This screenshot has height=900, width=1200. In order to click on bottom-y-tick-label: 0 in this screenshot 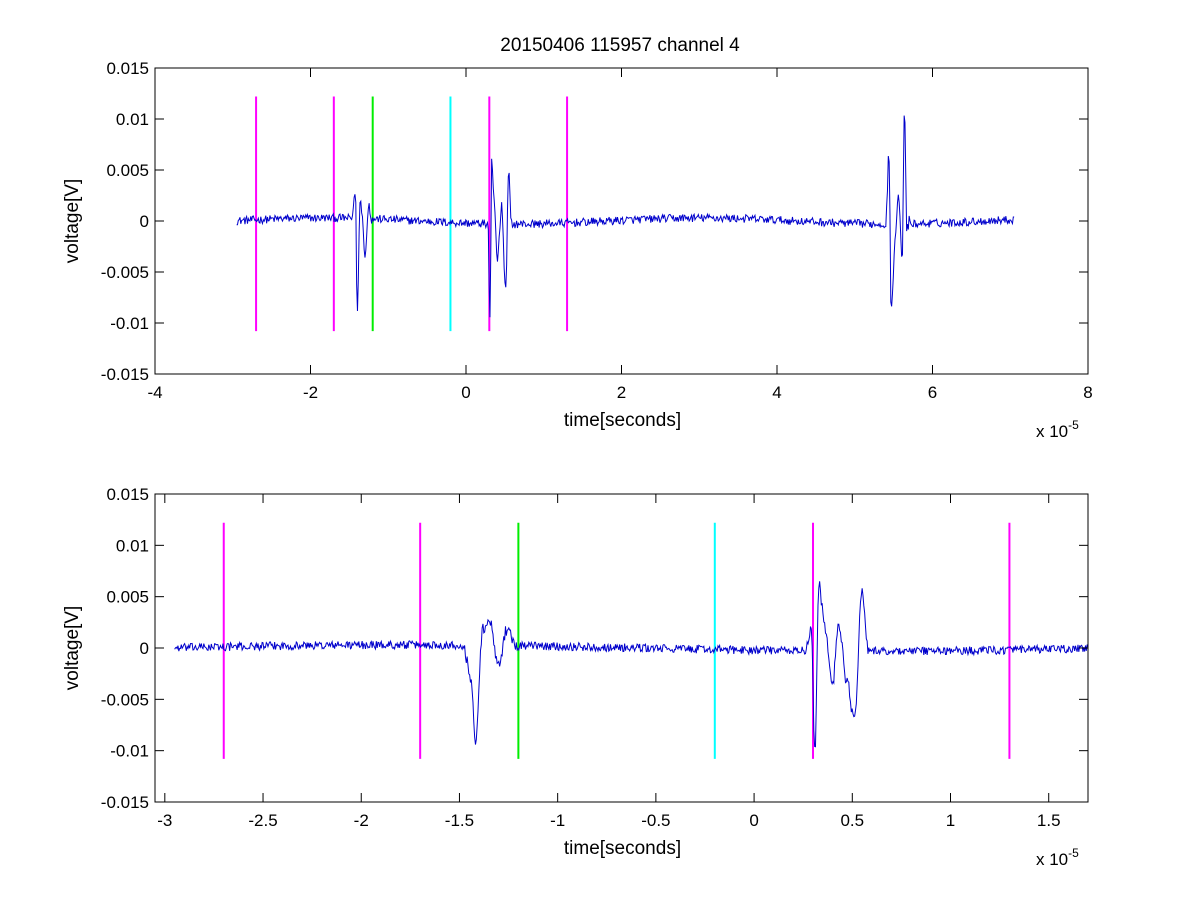, I will do `click(144, 648)`.